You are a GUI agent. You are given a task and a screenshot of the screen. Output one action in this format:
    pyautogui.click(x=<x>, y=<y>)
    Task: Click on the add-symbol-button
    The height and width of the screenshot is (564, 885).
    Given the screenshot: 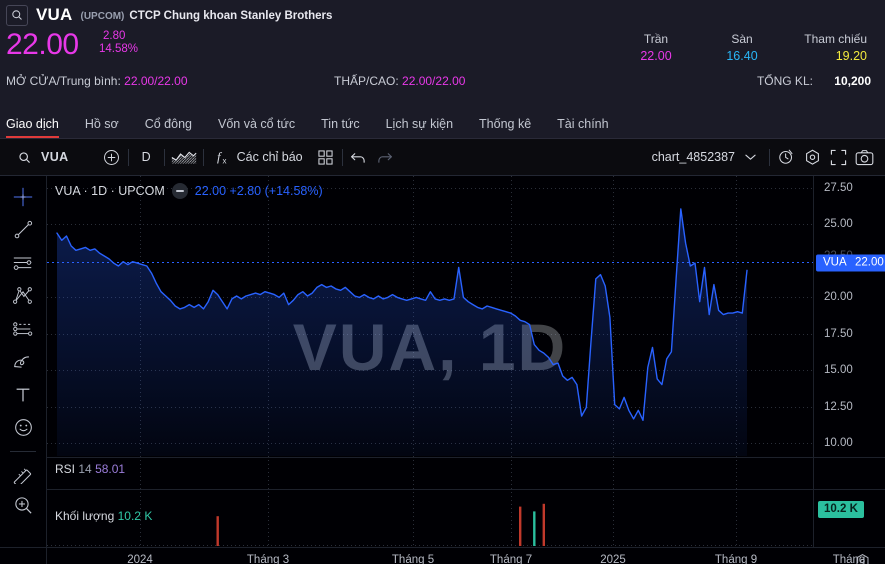 What is the action you would take?
    pyautogui.click(x=112, y=157)
    